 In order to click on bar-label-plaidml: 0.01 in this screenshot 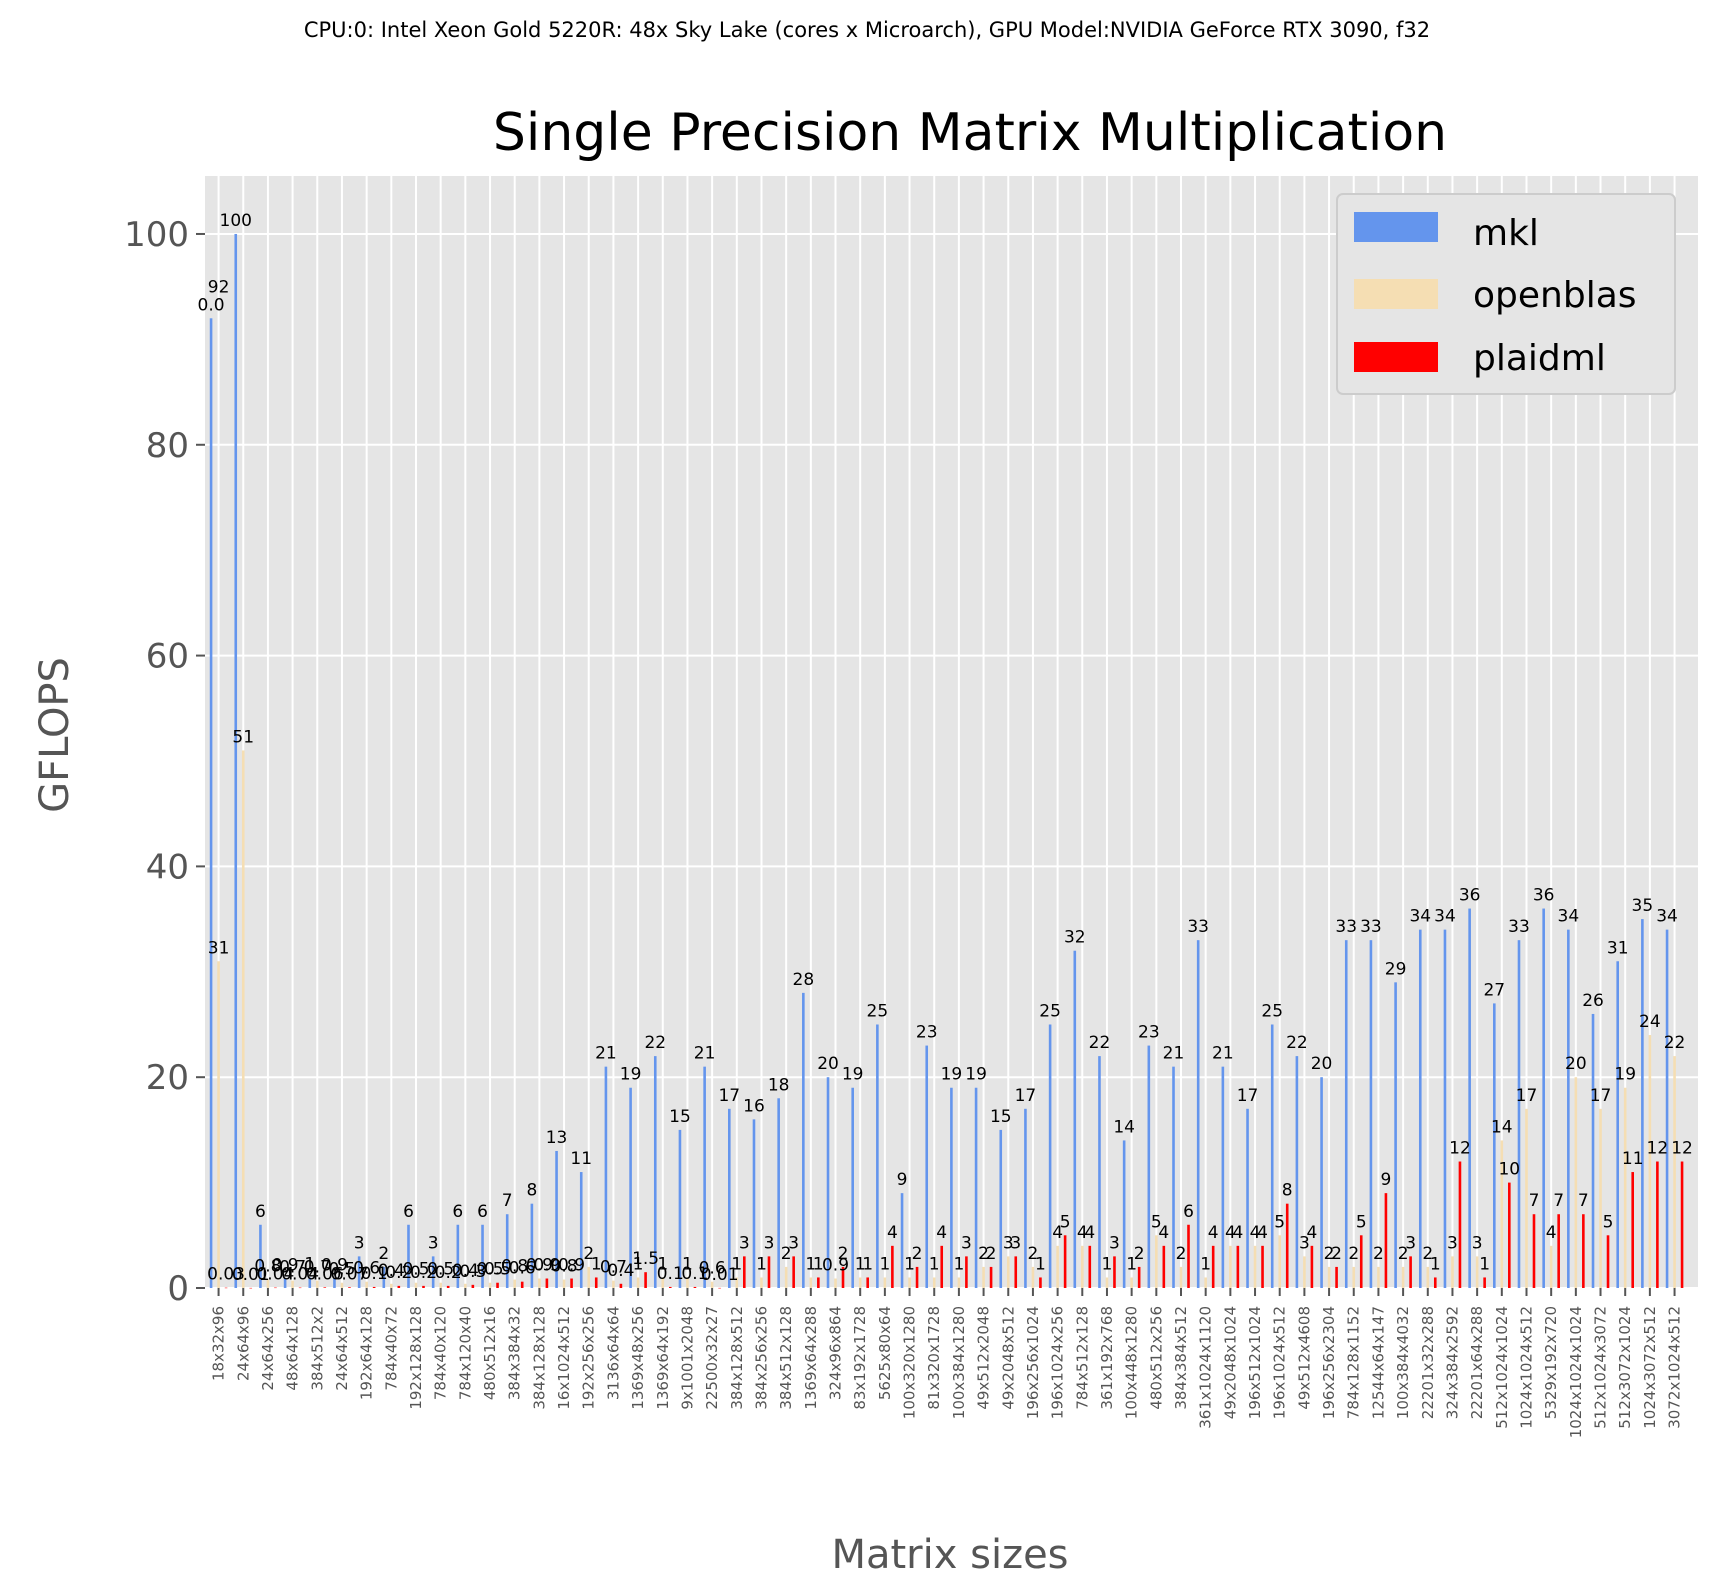, I will do `click(720, 1275)`.